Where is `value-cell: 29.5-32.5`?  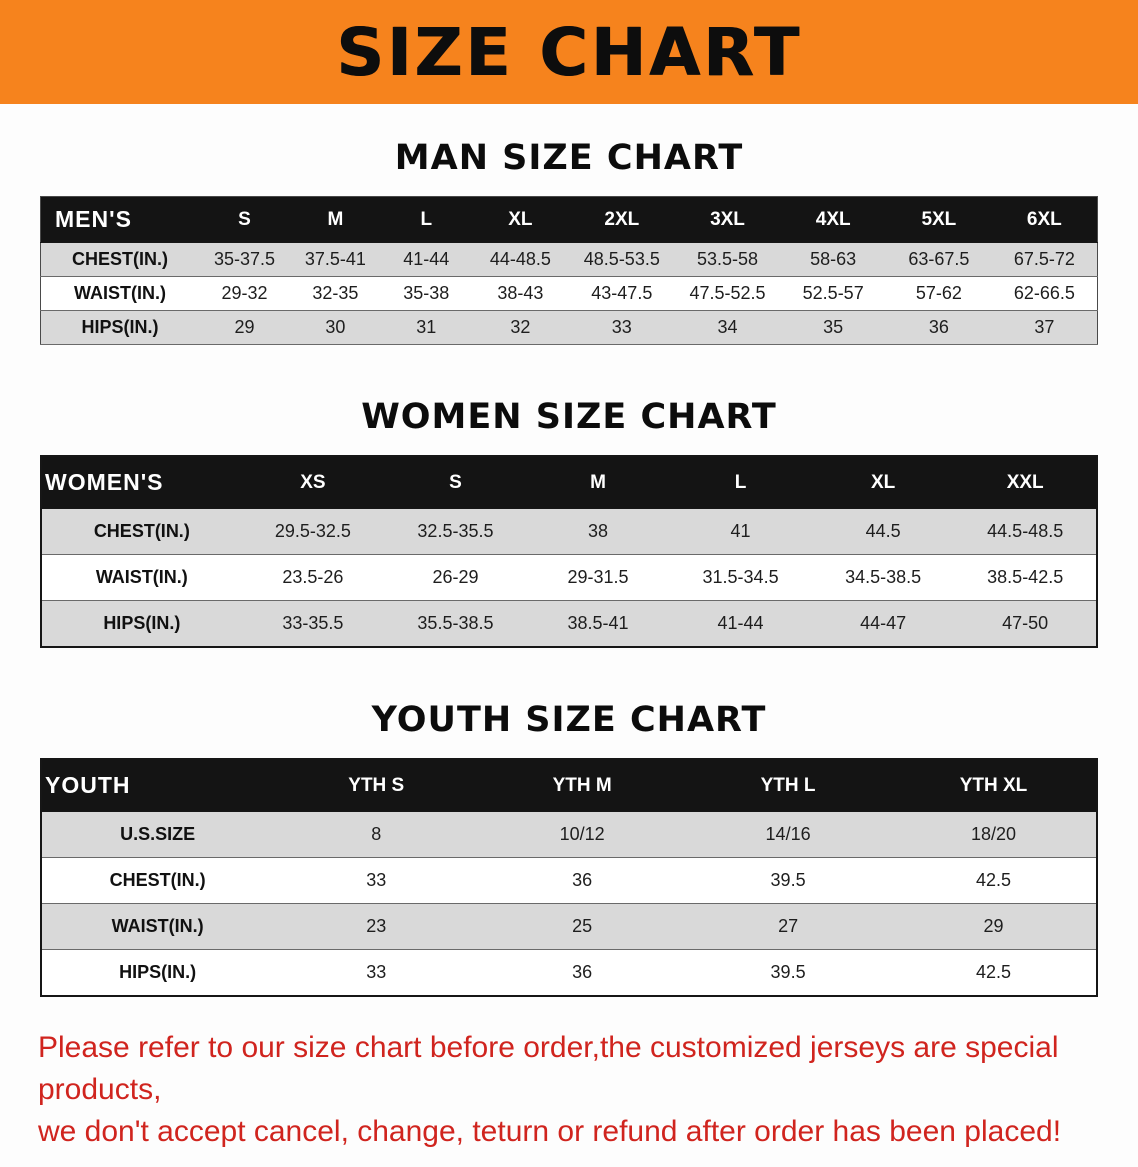
value-cell: 29.5-32.5 is located at coordinates (312, 531).